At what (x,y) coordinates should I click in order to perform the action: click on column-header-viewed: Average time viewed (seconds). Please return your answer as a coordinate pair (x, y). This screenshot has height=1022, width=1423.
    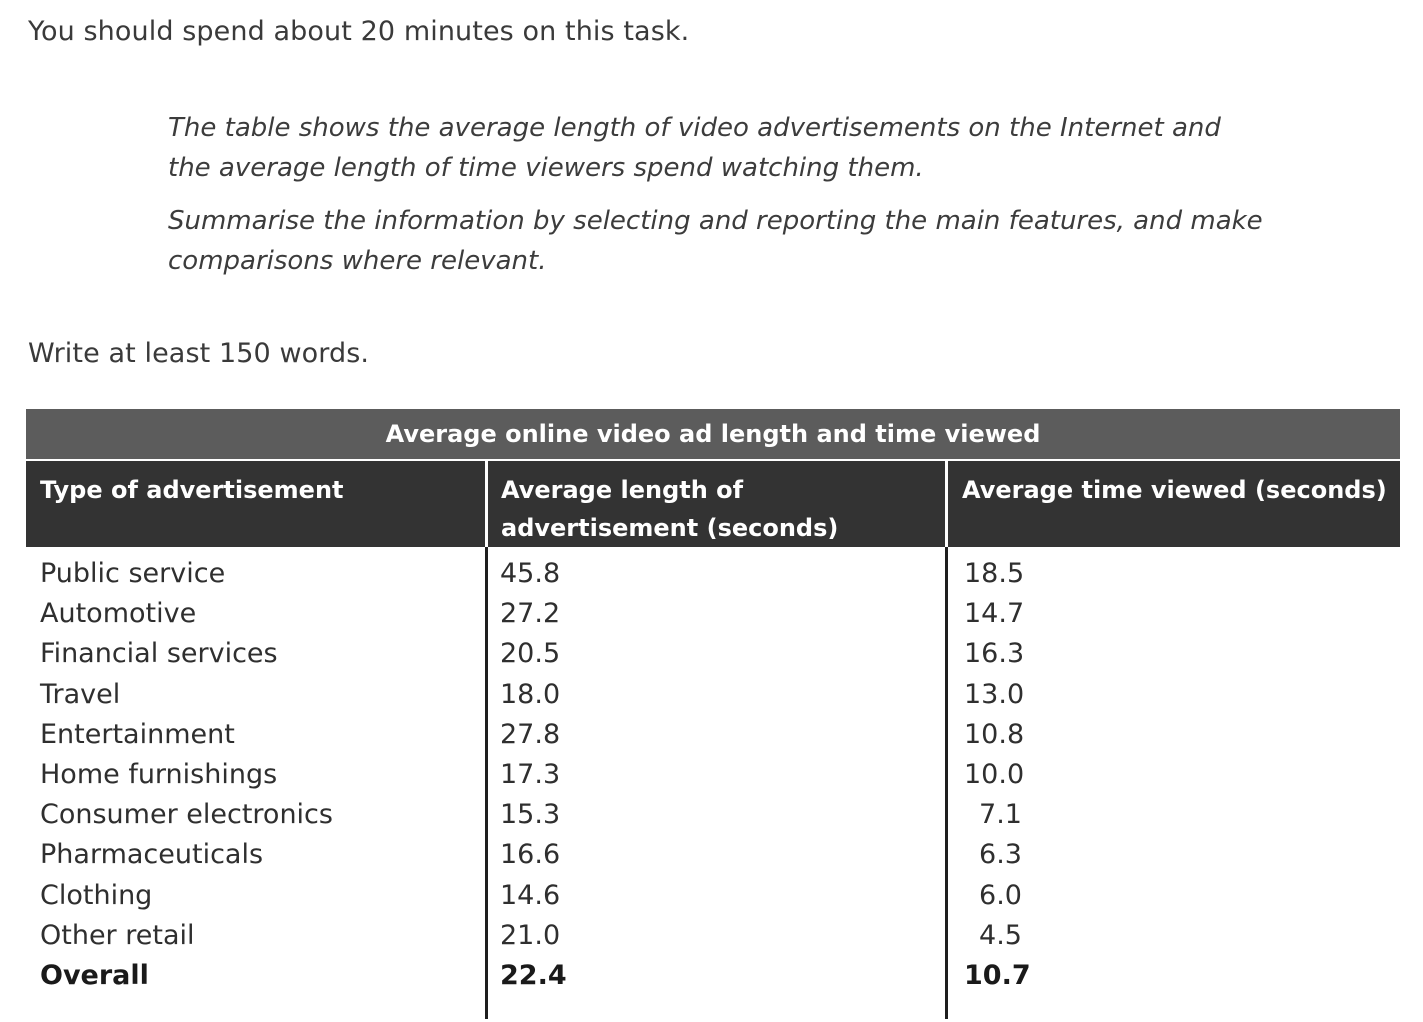
    Looking at the image, I should click on (1174, 490).